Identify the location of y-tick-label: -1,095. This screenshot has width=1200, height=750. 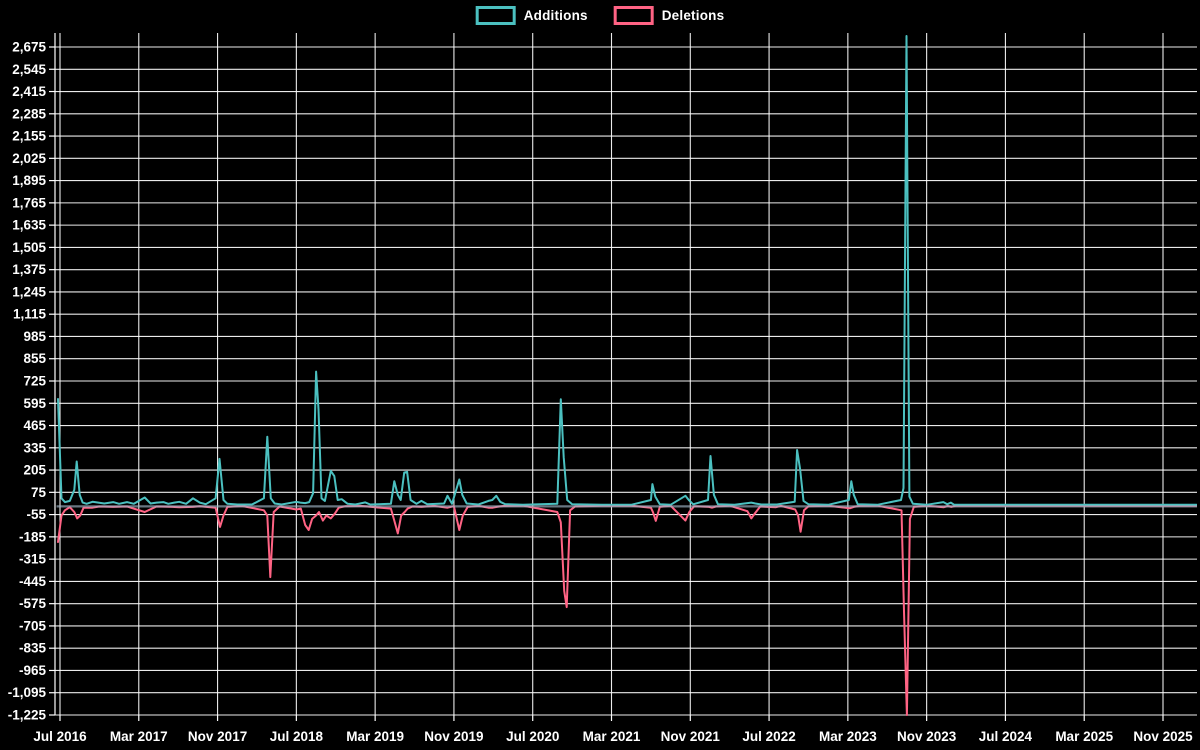
(27, 692).